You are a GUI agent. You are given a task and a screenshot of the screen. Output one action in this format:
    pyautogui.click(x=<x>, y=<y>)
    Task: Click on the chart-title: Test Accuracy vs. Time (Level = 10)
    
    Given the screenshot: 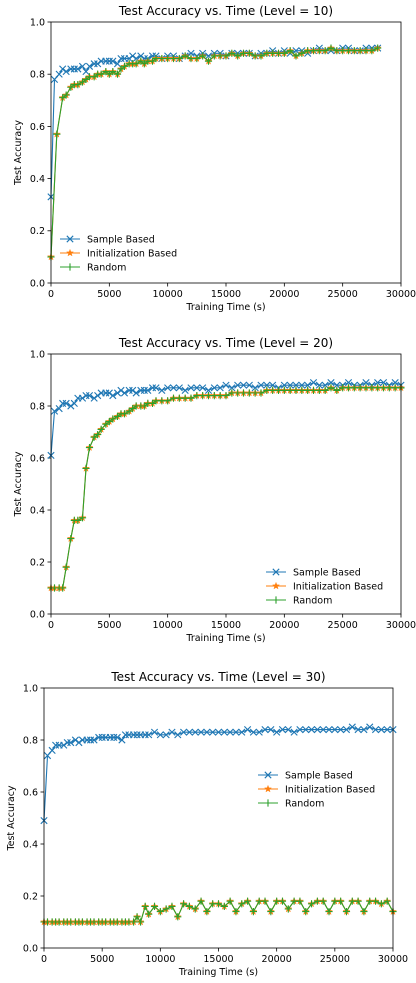 What is the action you would take?
    pyautogui.click(x=225, y=11)
    